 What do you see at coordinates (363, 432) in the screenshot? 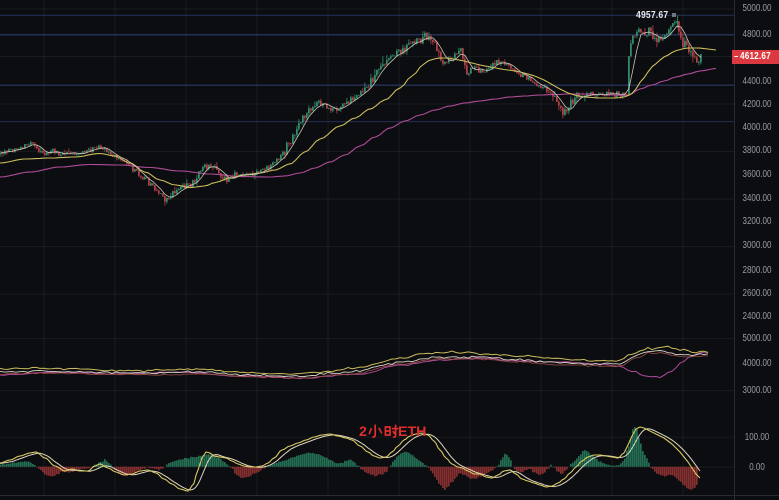
I see `svg-text: 2` at bounding box center [363, 432].